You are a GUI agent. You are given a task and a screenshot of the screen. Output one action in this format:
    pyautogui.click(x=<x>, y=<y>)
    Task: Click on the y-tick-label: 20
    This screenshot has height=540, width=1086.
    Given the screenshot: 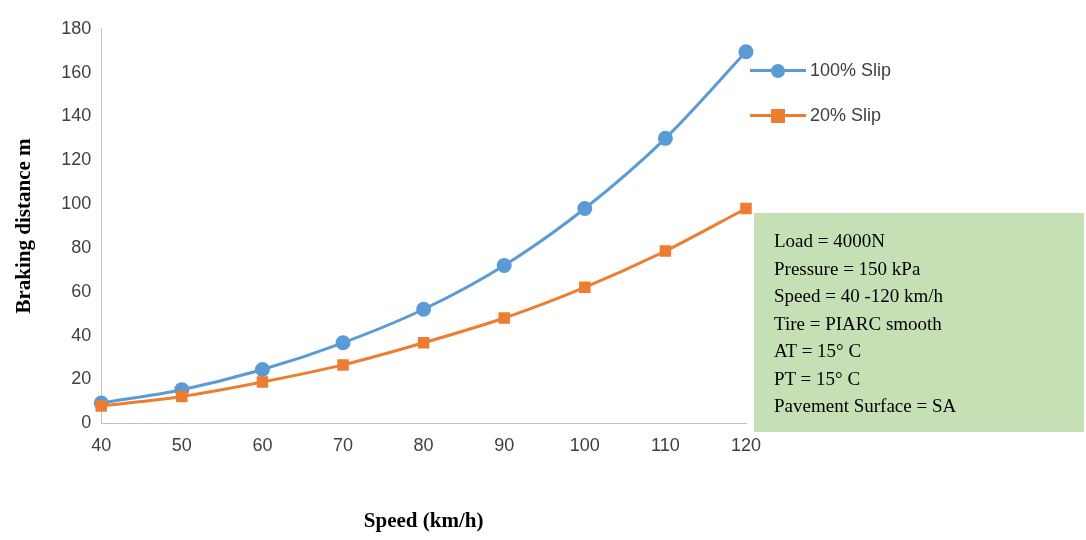 What is the action you would take?
    pyautogui.click(x=81, y=378)
    